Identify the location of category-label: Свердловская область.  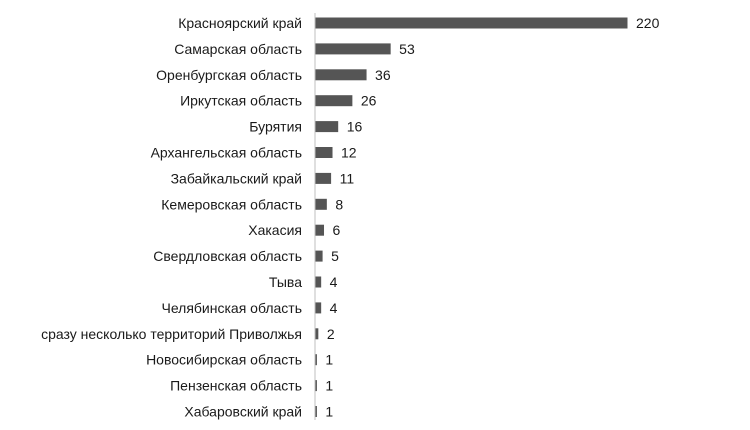
(227, 256).